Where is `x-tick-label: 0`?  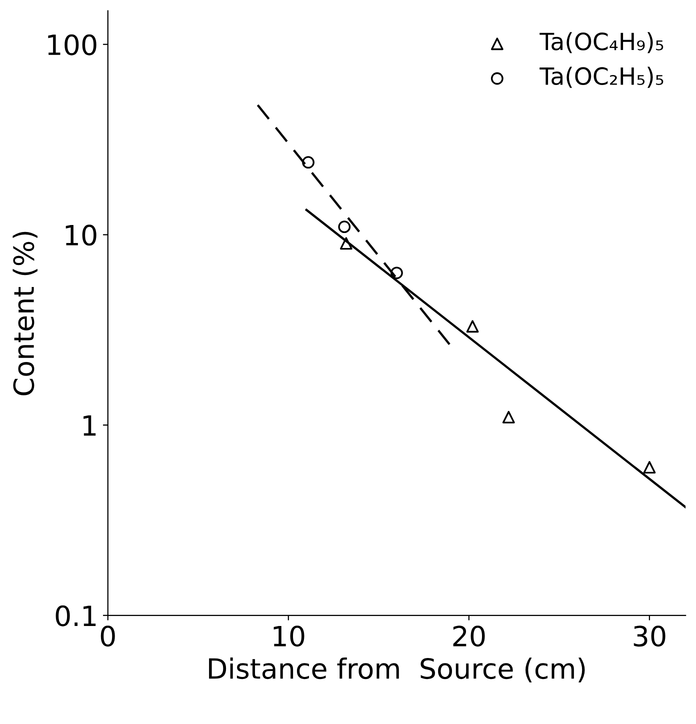
x-tick-label: 0 is located at coordinates (107, 636).